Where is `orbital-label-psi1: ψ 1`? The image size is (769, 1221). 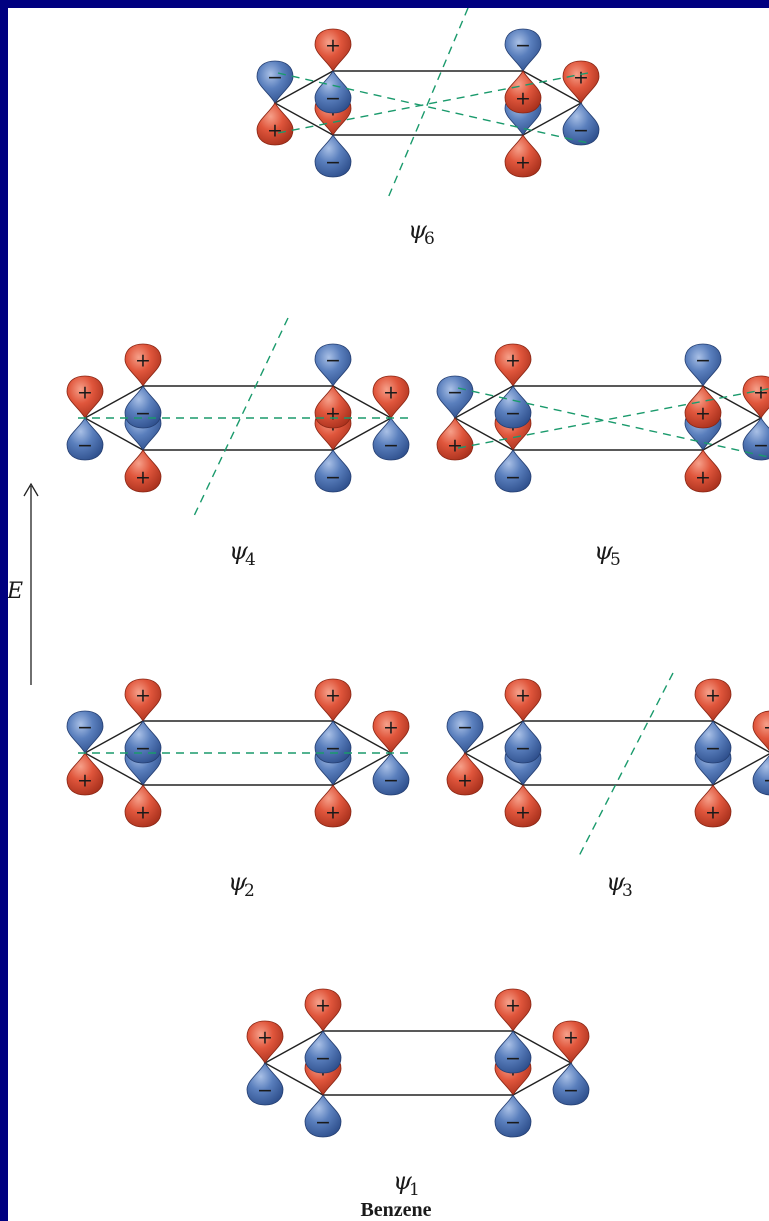 orbital-label-psi1: ψ 1 is located at coordinates (406, 1183).